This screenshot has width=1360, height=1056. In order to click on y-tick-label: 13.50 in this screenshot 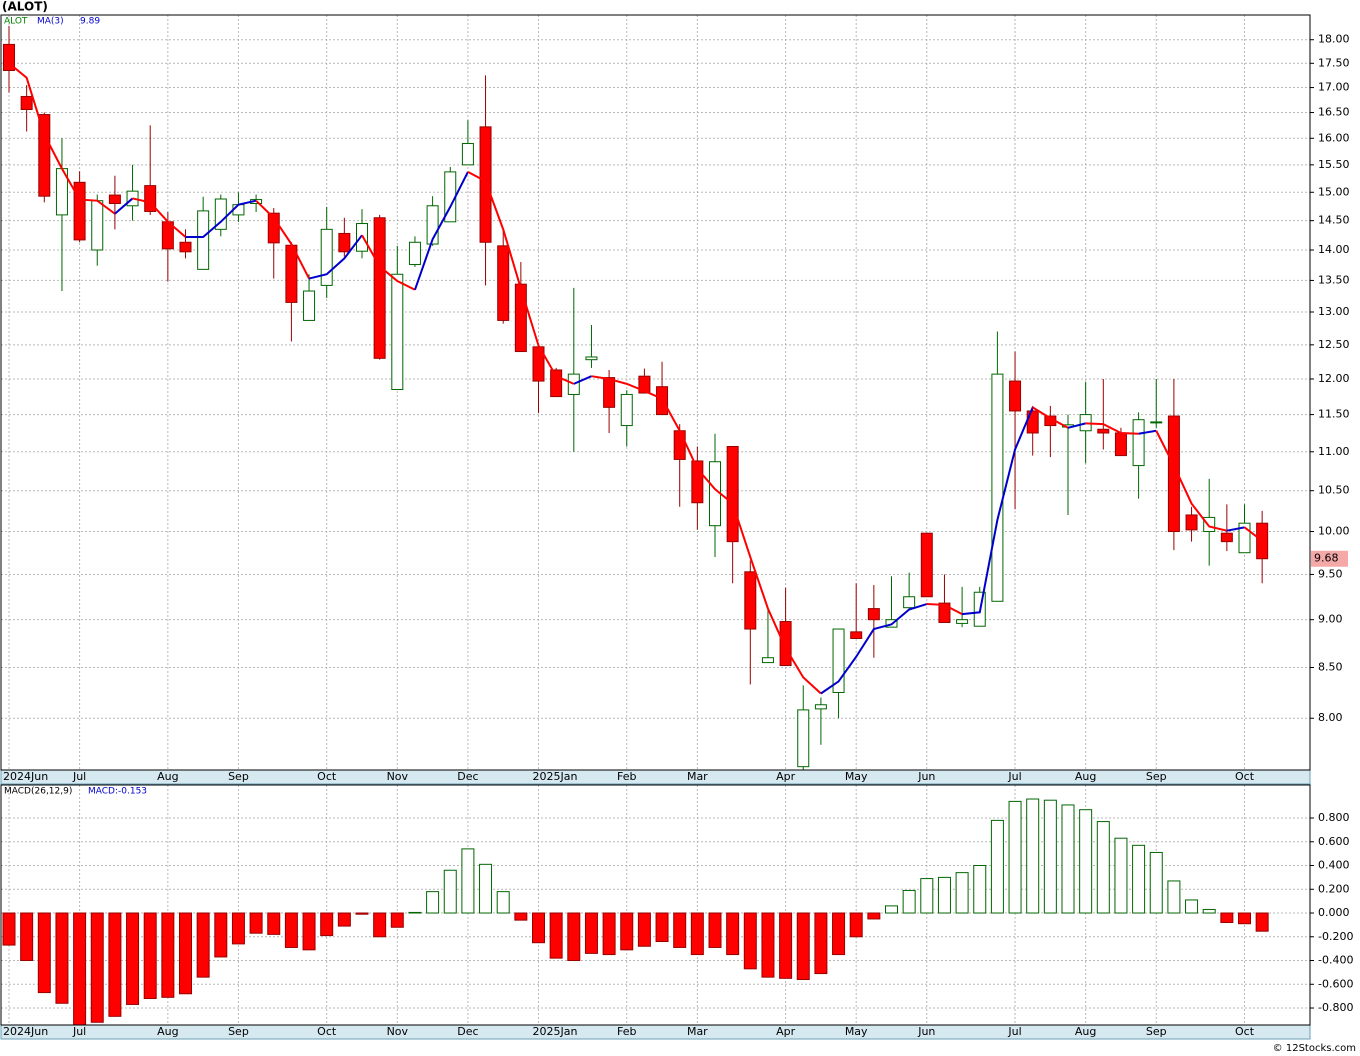, I will do `click(1334, 279)`.